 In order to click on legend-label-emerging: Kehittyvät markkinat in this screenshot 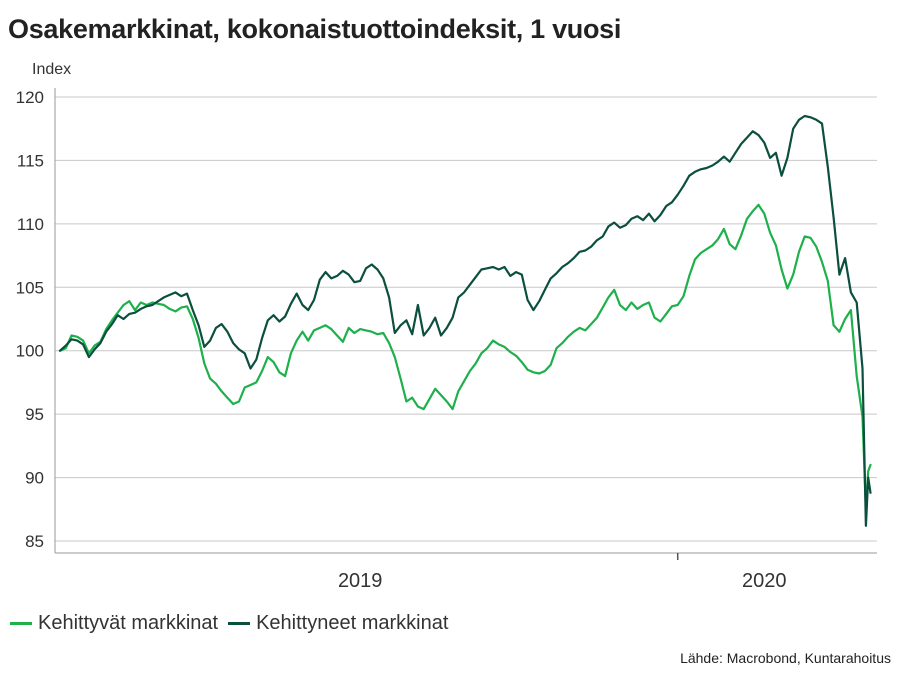, I will do `click(128, 623)`.